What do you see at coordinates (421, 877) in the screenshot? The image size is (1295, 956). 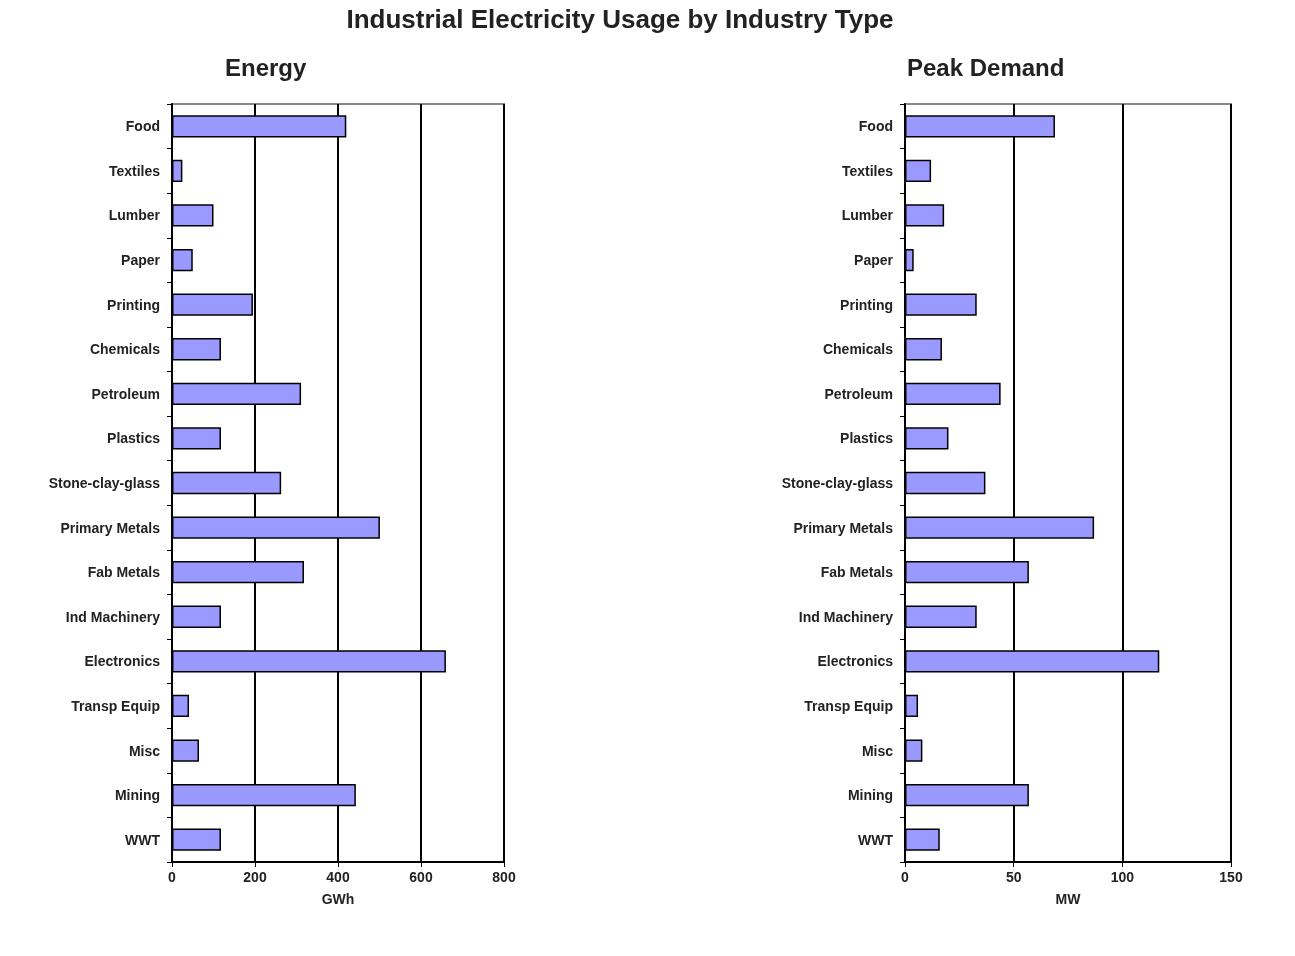 I see `x-tick-label: 600` at bounding box center [421, 877].